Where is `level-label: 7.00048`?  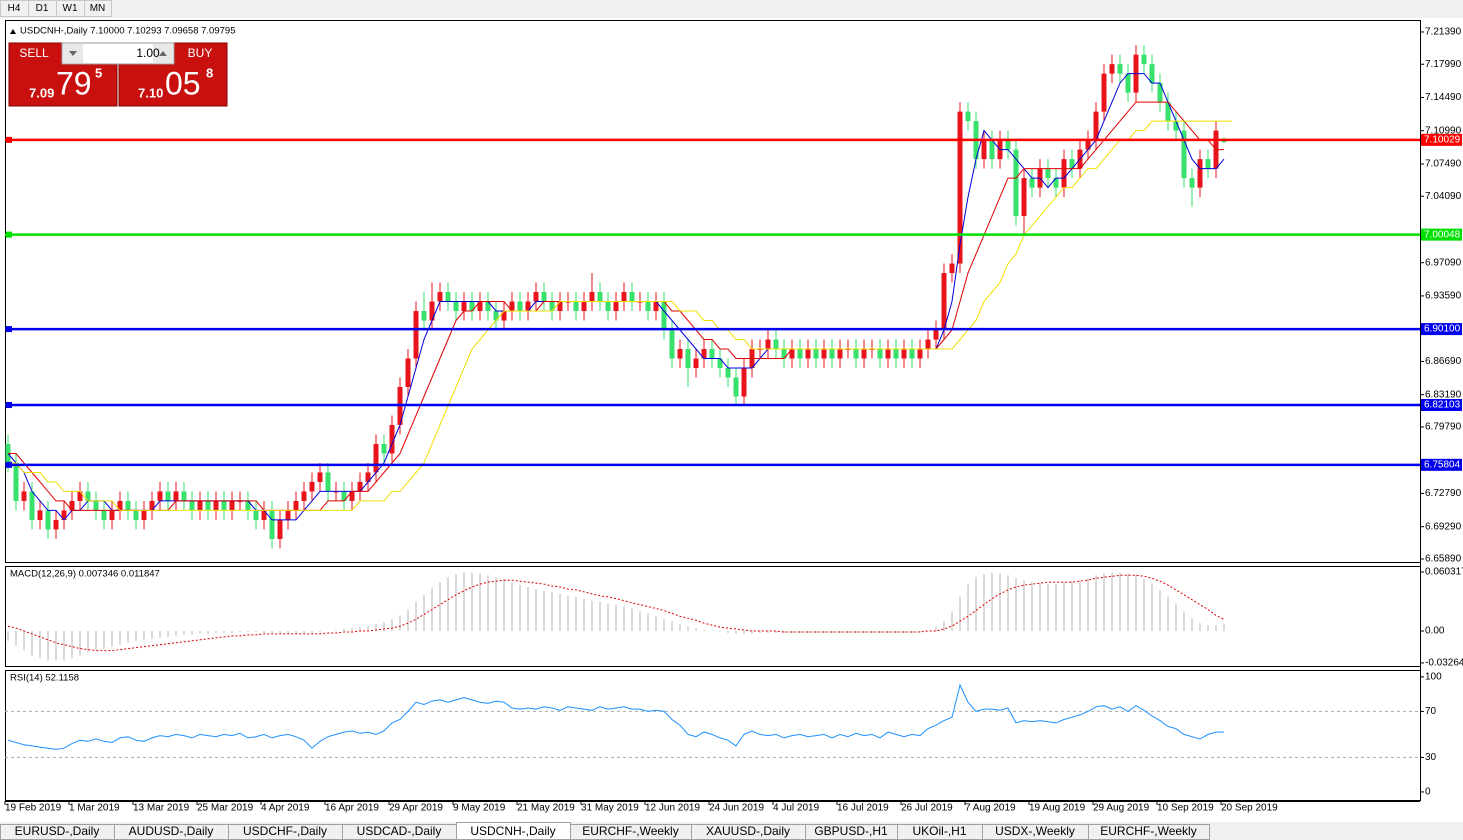 level-label: 7.00048 is located at coordinates (1442, 234).